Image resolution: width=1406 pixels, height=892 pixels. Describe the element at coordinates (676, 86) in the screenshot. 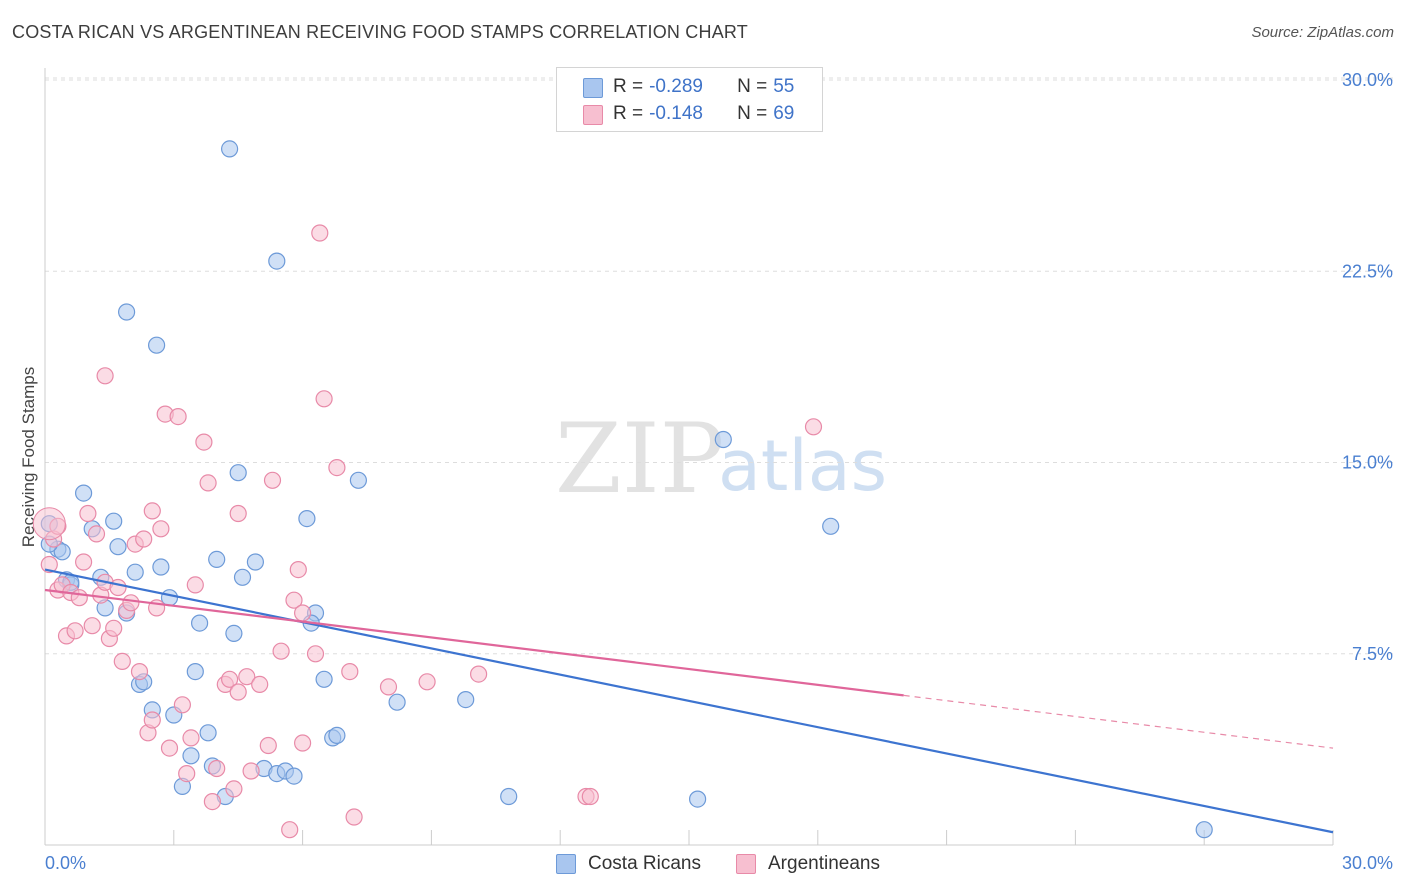

I see `r-value: -0.289` at that location.